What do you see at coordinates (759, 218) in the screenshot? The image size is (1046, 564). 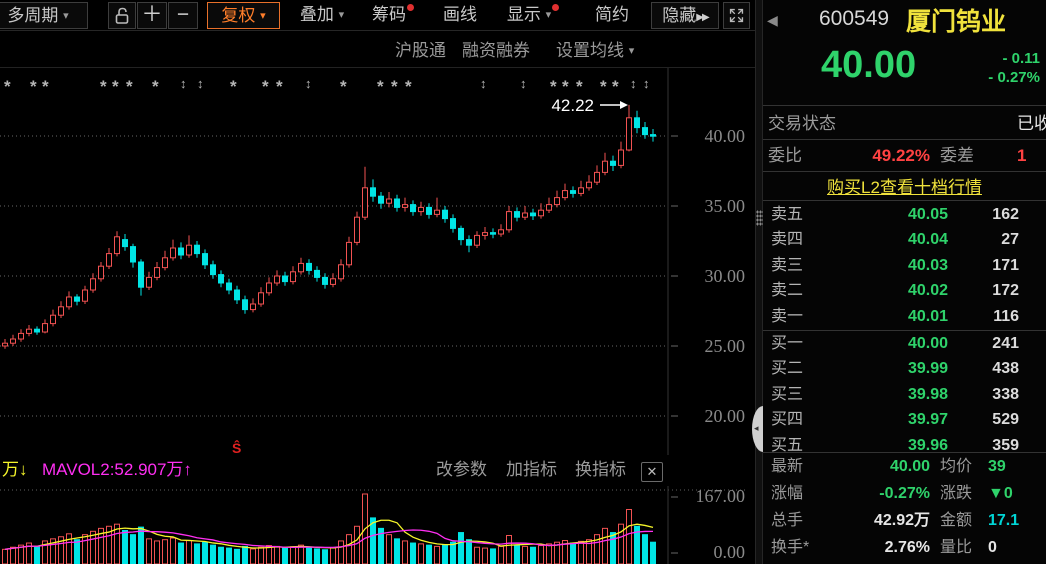 I see `splitter-grip-icon` at bounding box center [759, 218].